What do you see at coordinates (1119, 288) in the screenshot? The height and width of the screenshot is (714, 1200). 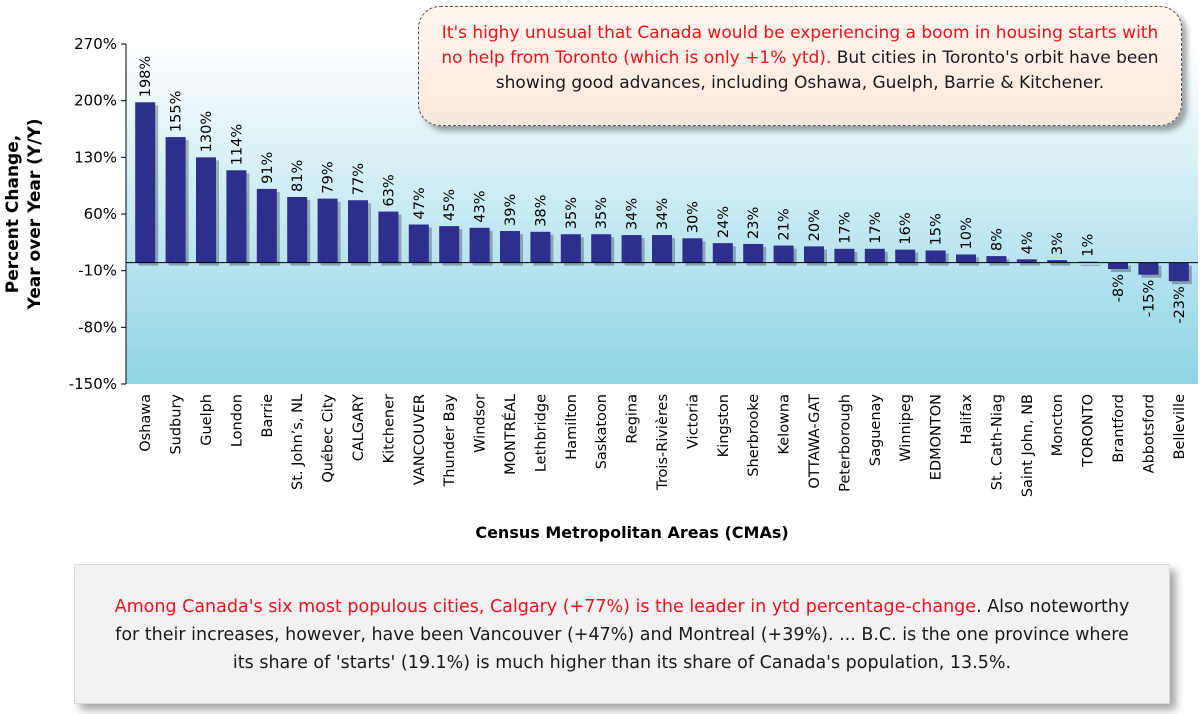 I see `data-label: -8%` at bounding box center [1119, 288].